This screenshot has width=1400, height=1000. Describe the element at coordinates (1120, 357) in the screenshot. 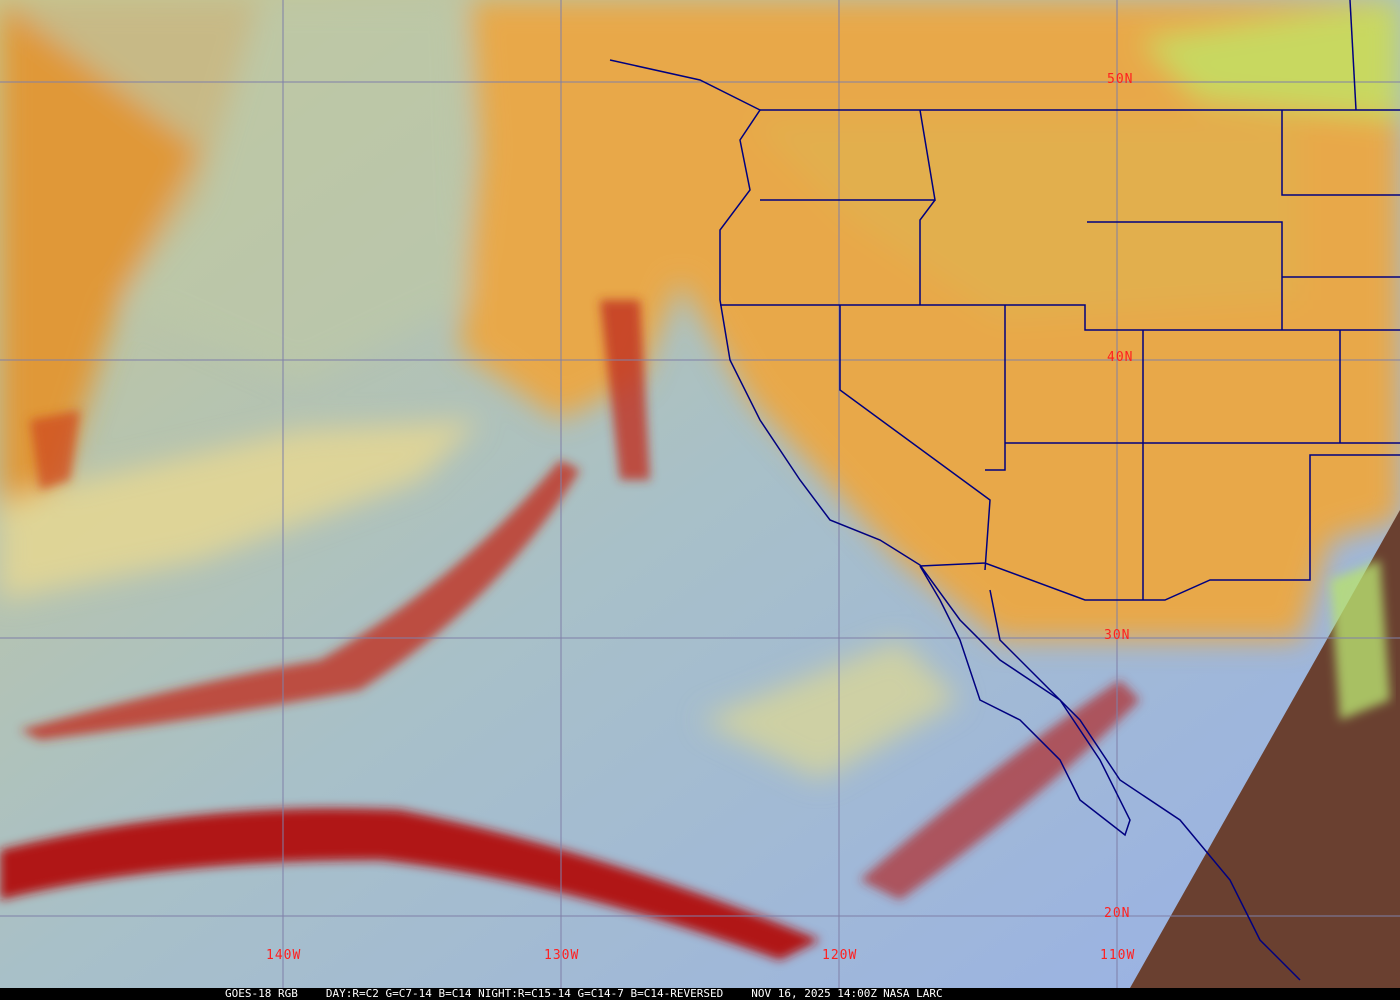

I see `latitude-label: 40N` at that location.